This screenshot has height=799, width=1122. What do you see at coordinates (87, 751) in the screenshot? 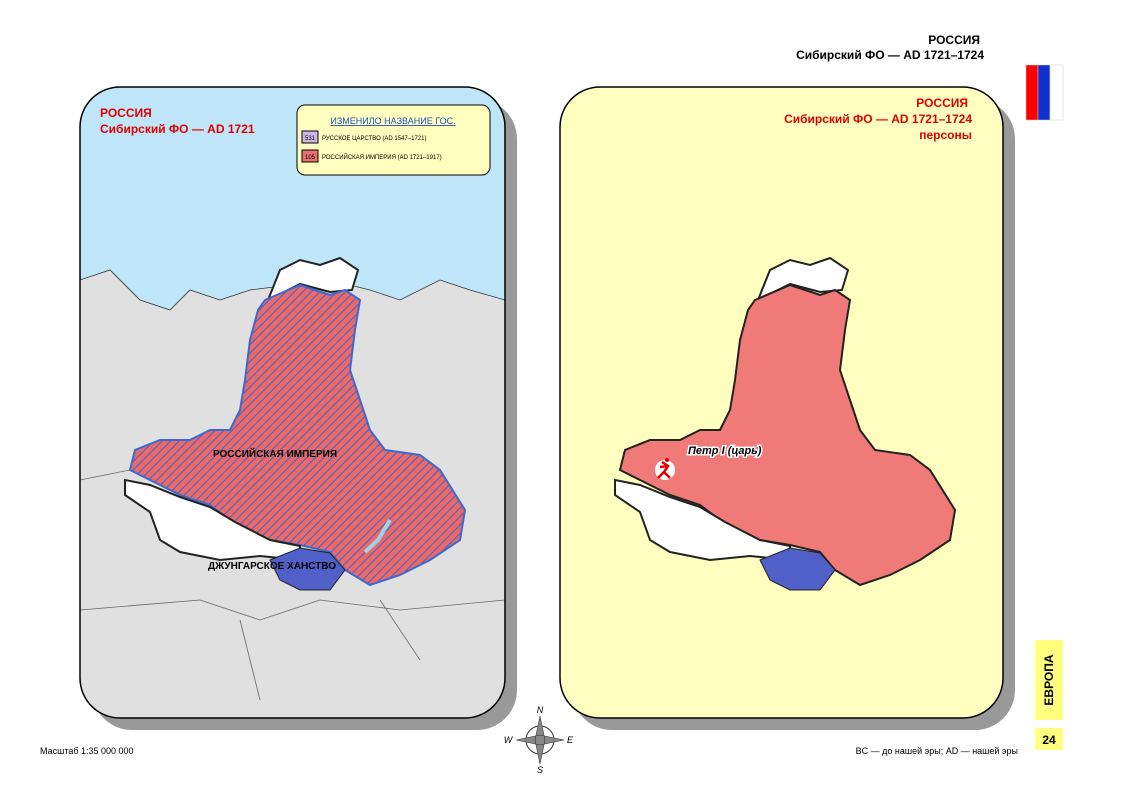
I see `scale: Масштаб 1:35 000 000` at bounding box center [87, 751].